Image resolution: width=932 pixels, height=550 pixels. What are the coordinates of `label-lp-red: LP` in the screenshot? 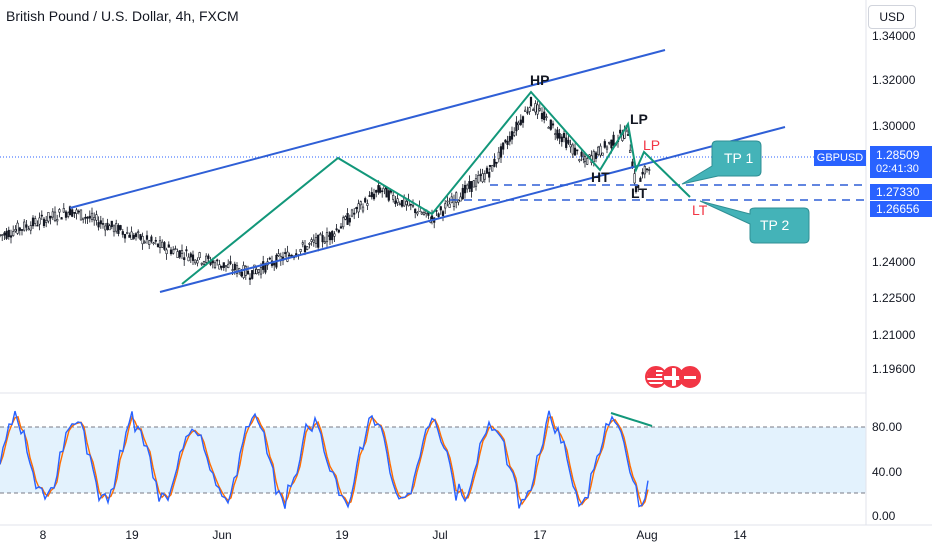 It's located at (651, 145).